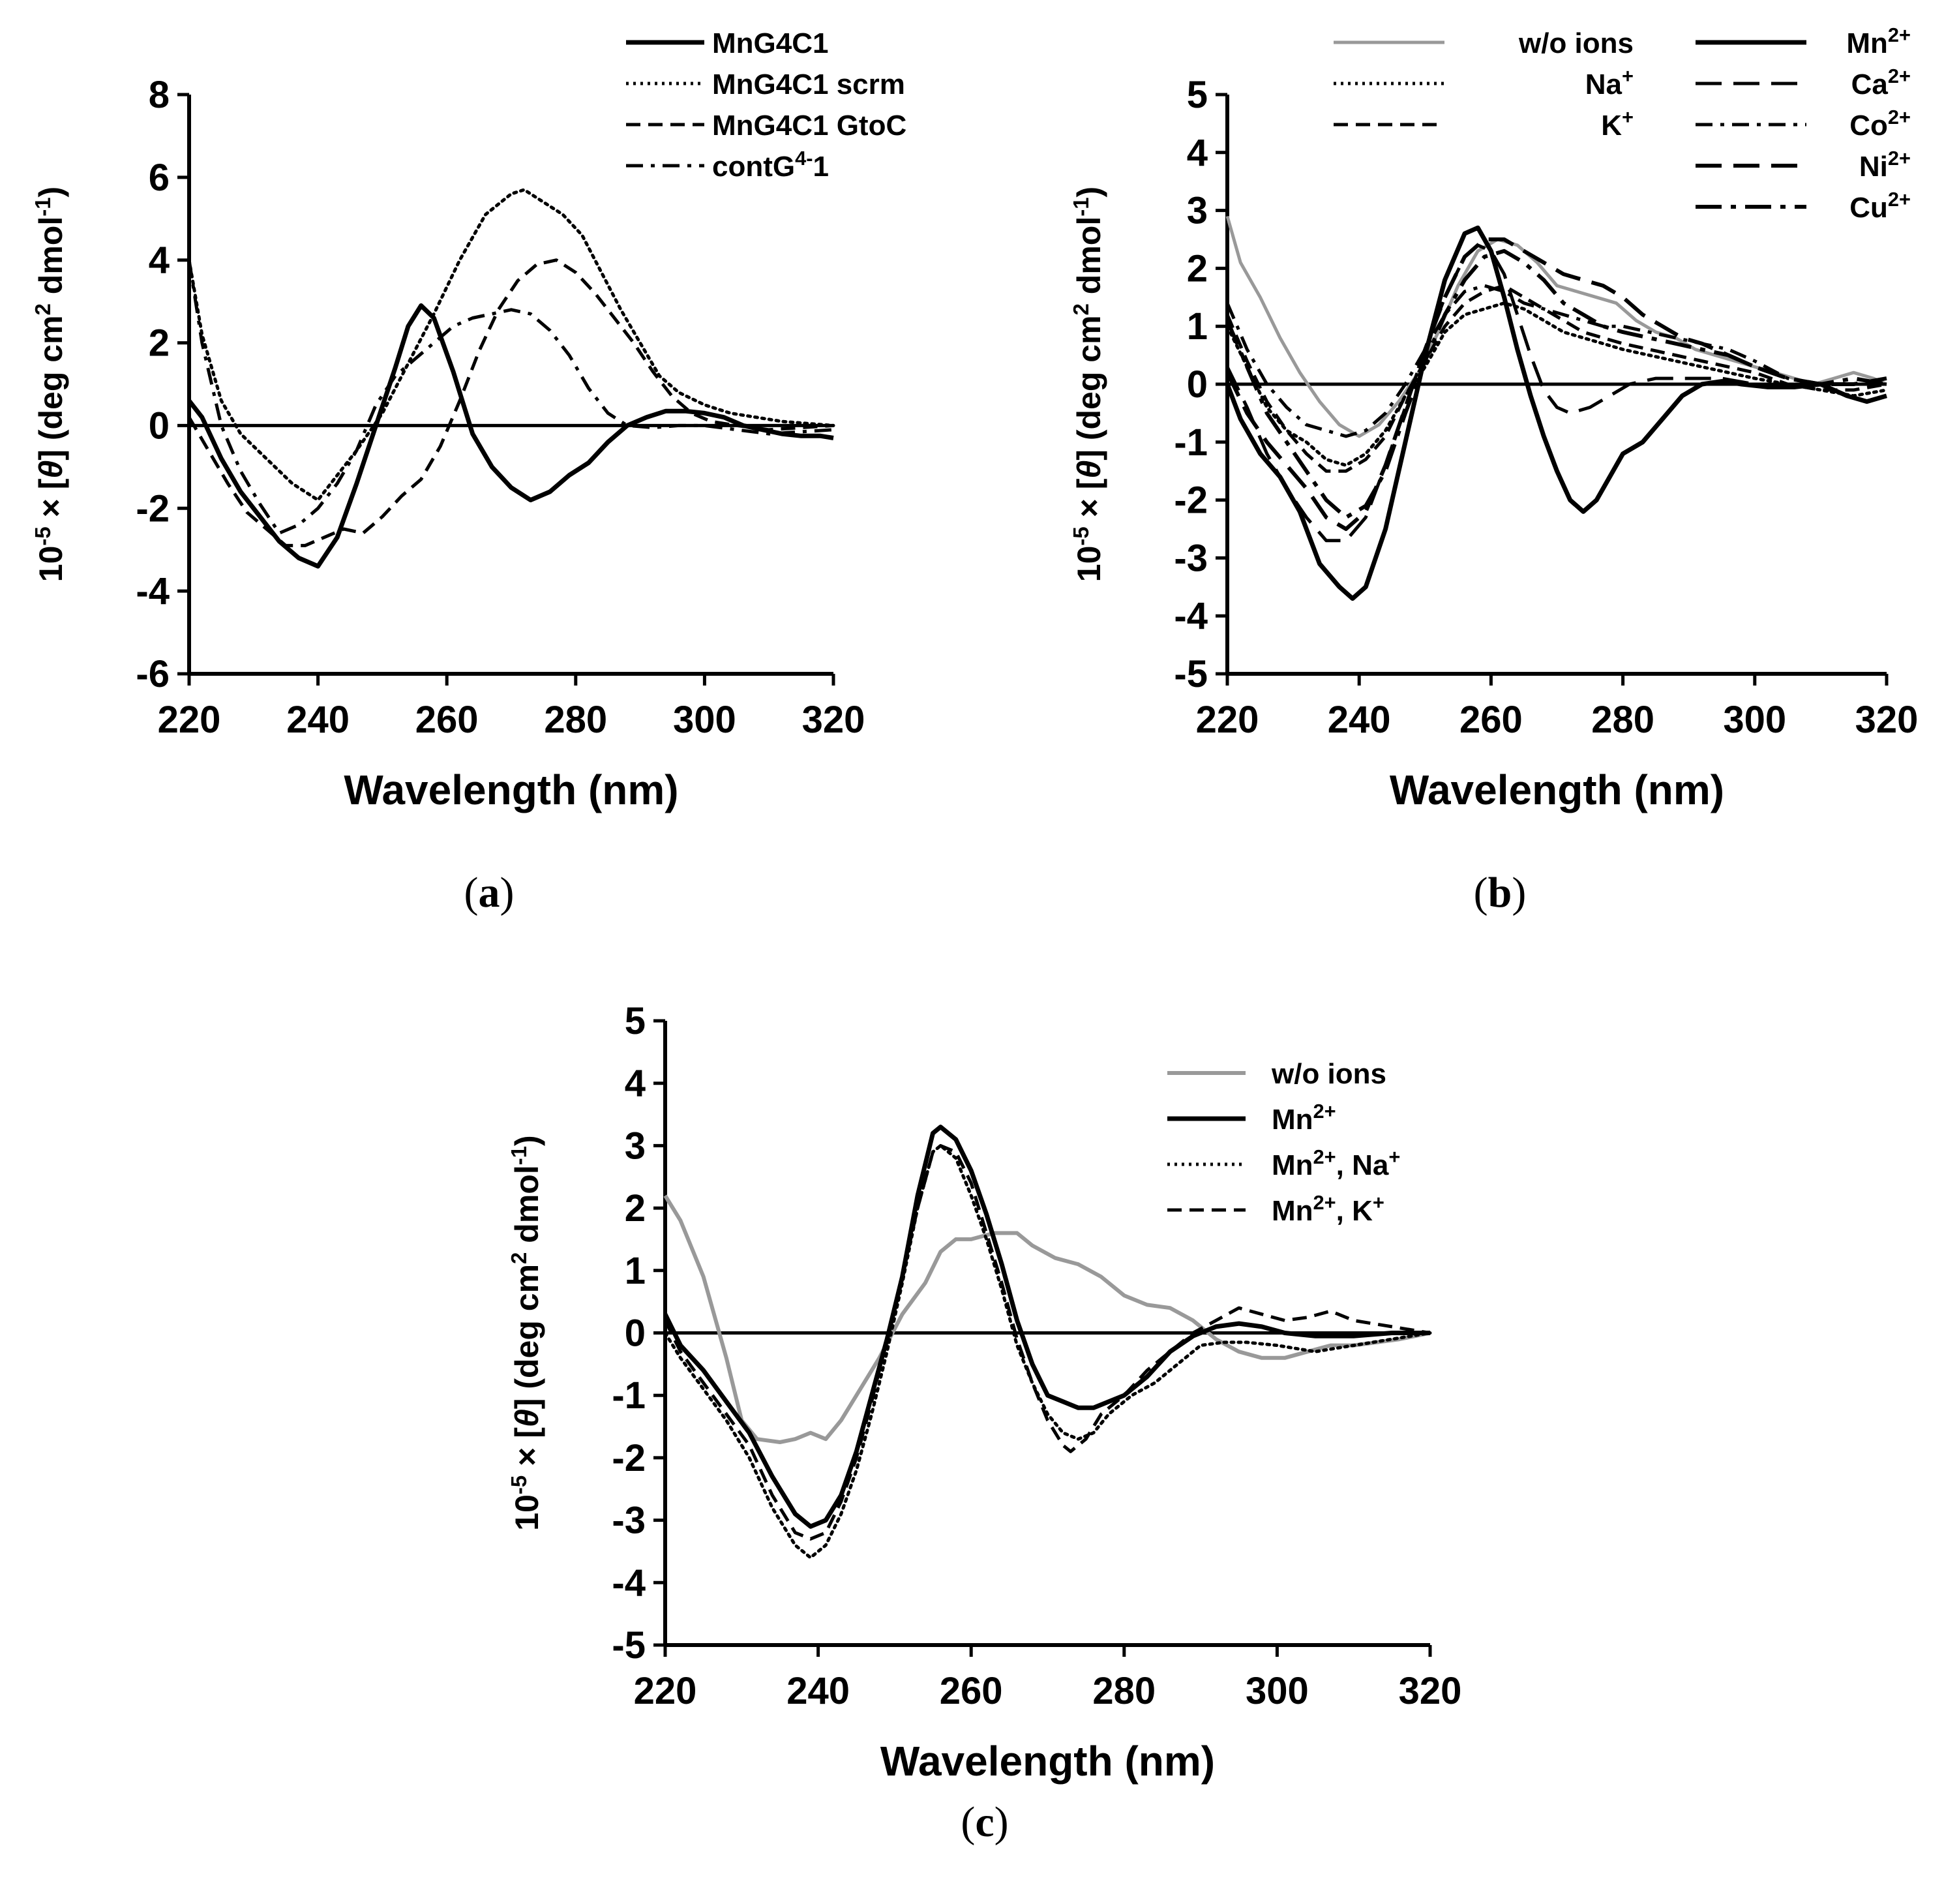 The width and height of the screenshot is (1944, 1904). What do you see at coordinates (766, 105) in the screenshot?
I see `legend: MnG4C1 MnG4C1 scrm MnG4C1 GtoC contG4-1` at bounding box center [766, 105].